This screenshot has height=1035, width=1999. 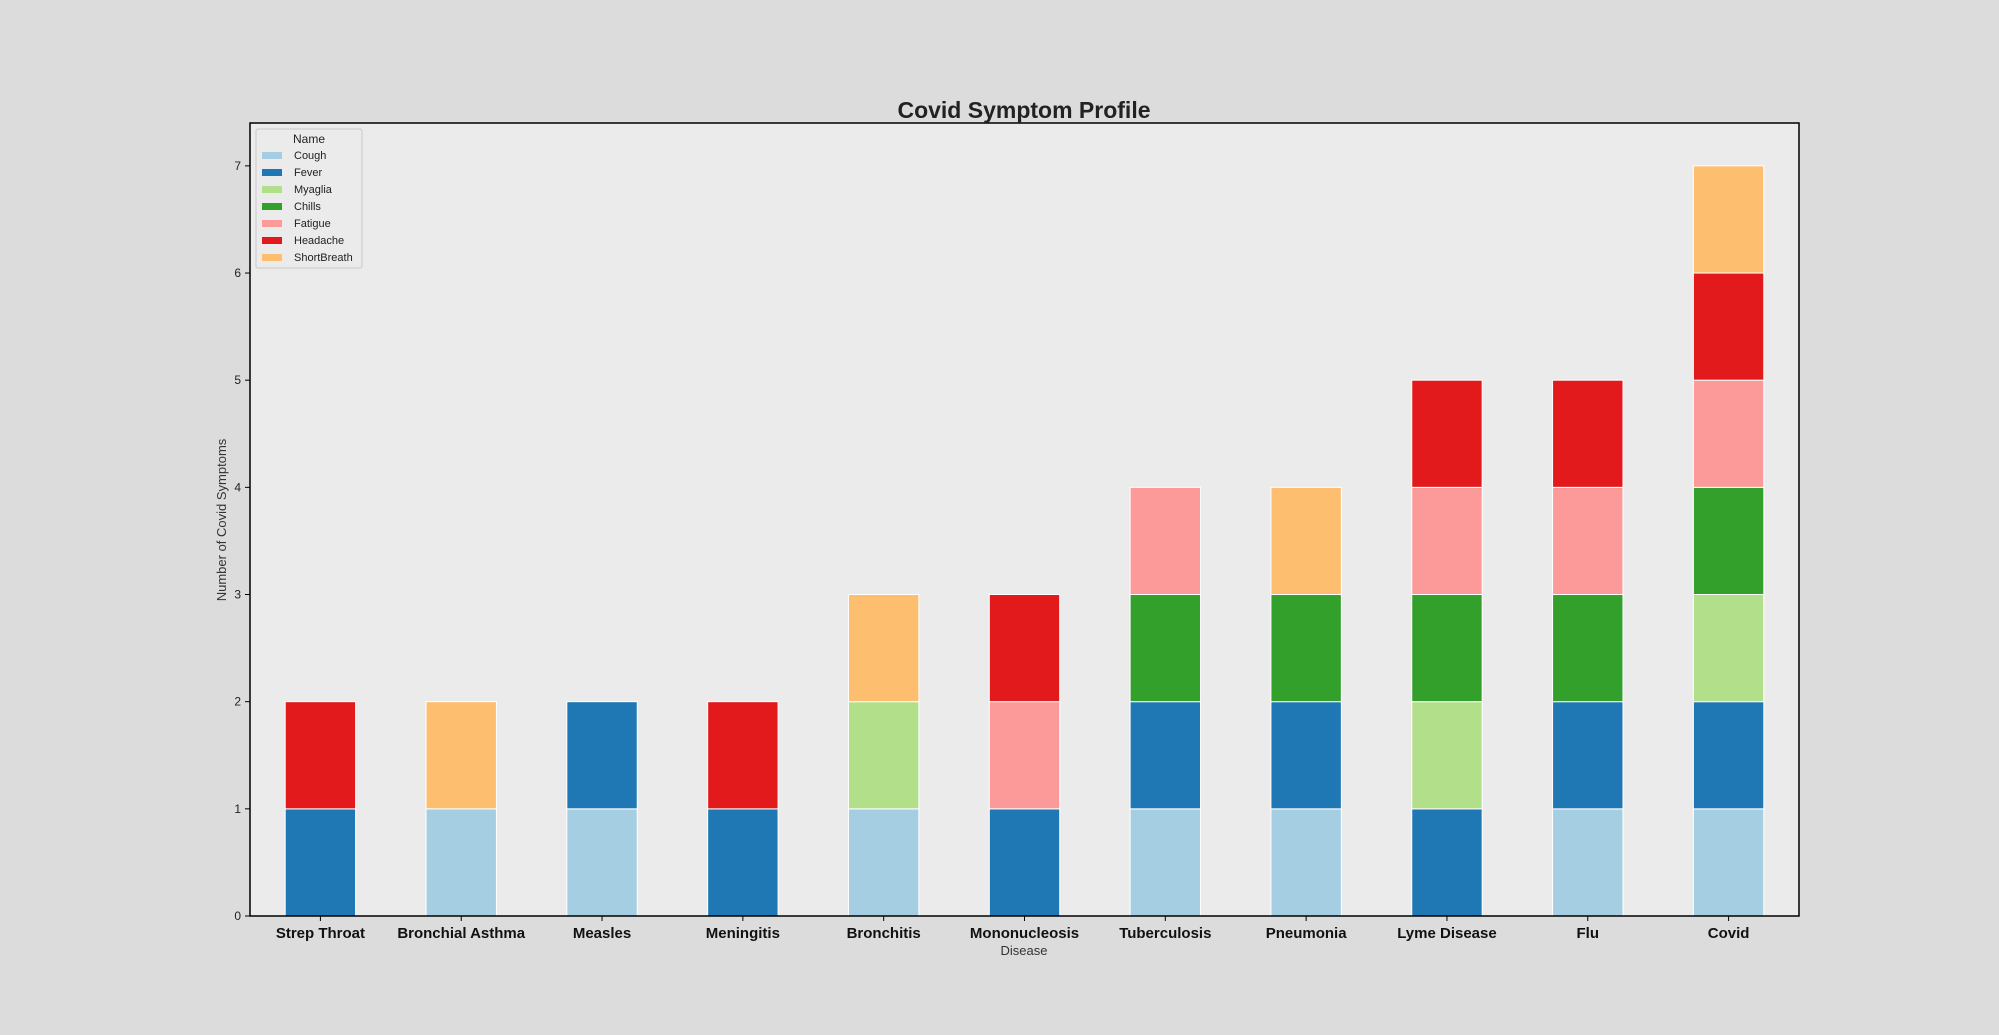 I want to click on legend-box, so click(x=309, y=198).